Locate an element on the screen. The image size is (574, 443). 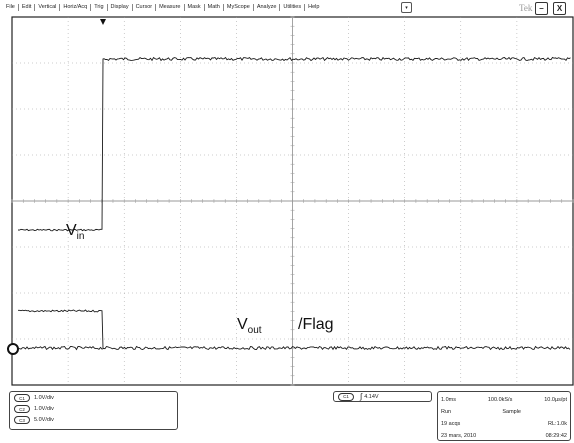
trigger-position-marker is located at coordinates (103, 22).